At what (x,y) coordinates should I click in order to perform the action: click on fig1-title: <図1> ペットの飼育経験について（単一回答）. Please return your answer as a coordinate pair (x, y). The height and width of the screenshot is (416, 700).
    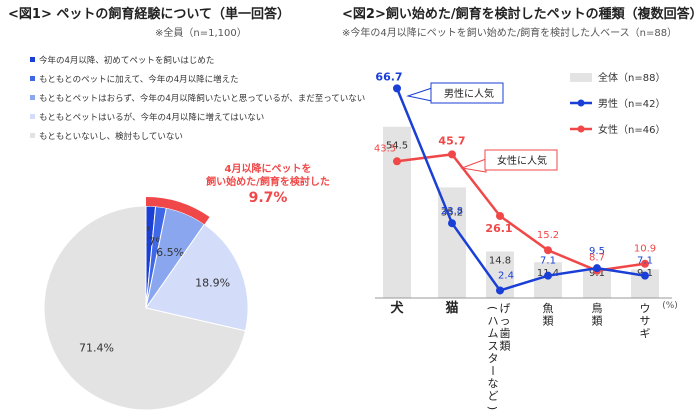
    Looking at the image, I should click on (149, 14).